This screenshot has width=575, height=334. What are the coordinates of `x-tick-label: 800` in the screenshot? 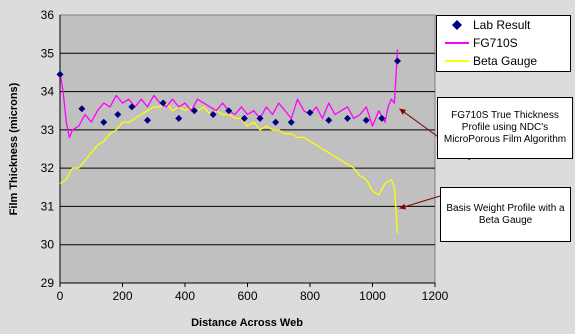 It's located at (310, 296).